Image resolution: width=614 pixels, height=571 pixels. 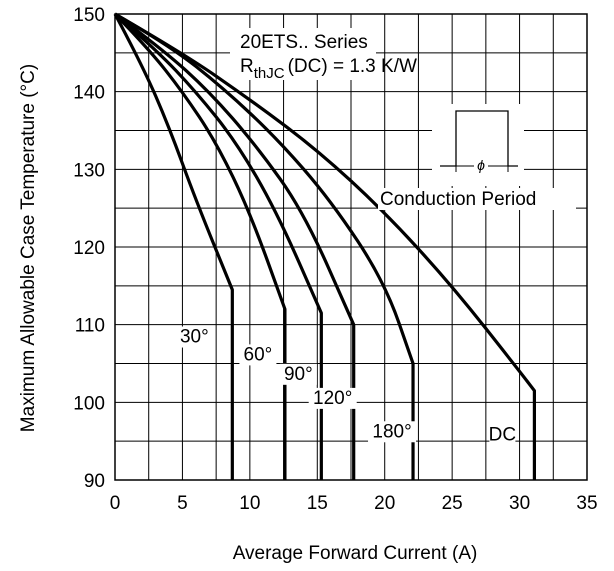 I want to click on x-tick-label: 15, so click(x=317, y=503).